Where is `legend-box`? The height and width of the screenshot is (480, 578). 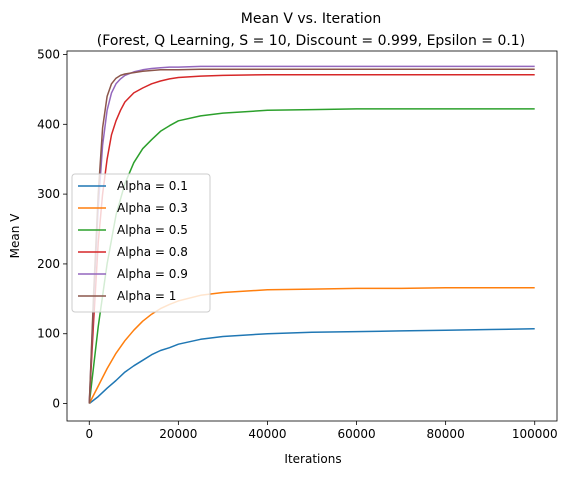 legend-box is located at coordinates (141, 243).